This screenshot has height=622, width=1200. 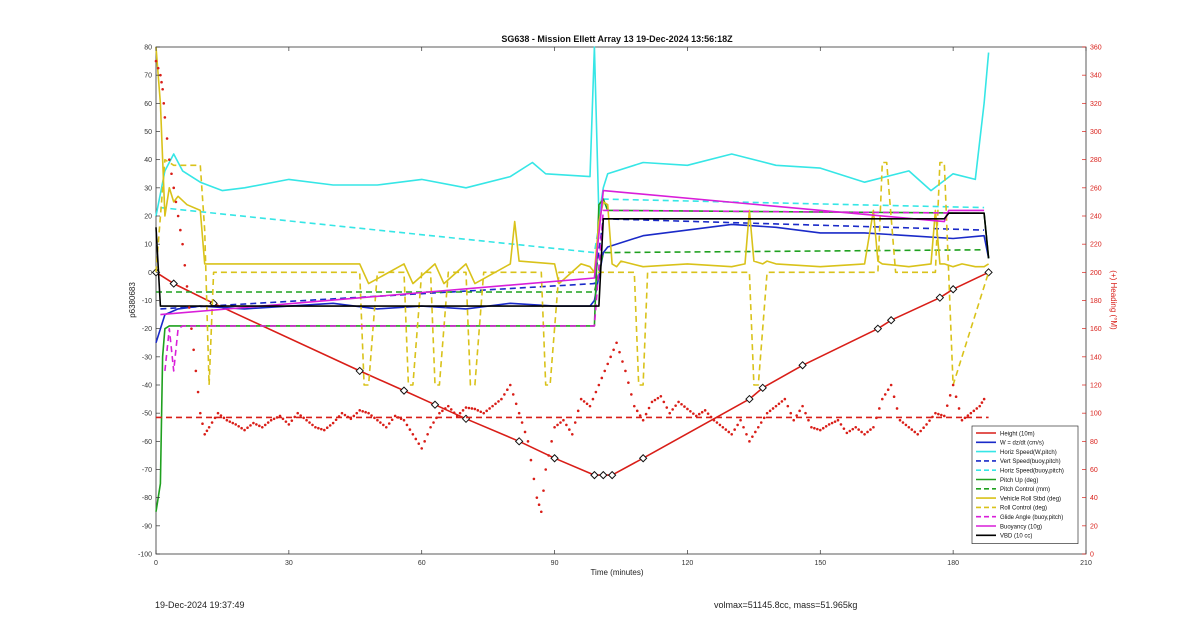 What do you see at coordinates (1094, 526) in the screenshot?
I see `y2-tick-label: 20` at bounding box center [1094, 526].